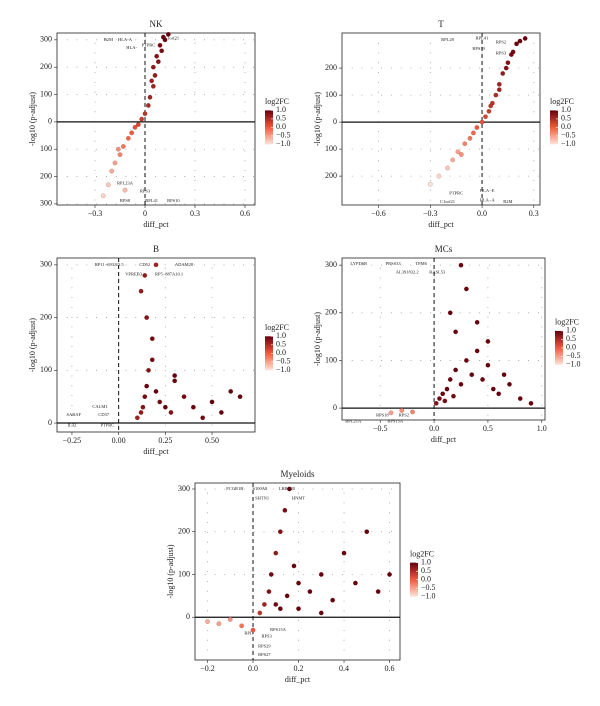 This screenshot has width=600, height=706. Describe the element at coordinates (207, 668) in the screenshot. I see `x-tick-label: −0.2` at that location.